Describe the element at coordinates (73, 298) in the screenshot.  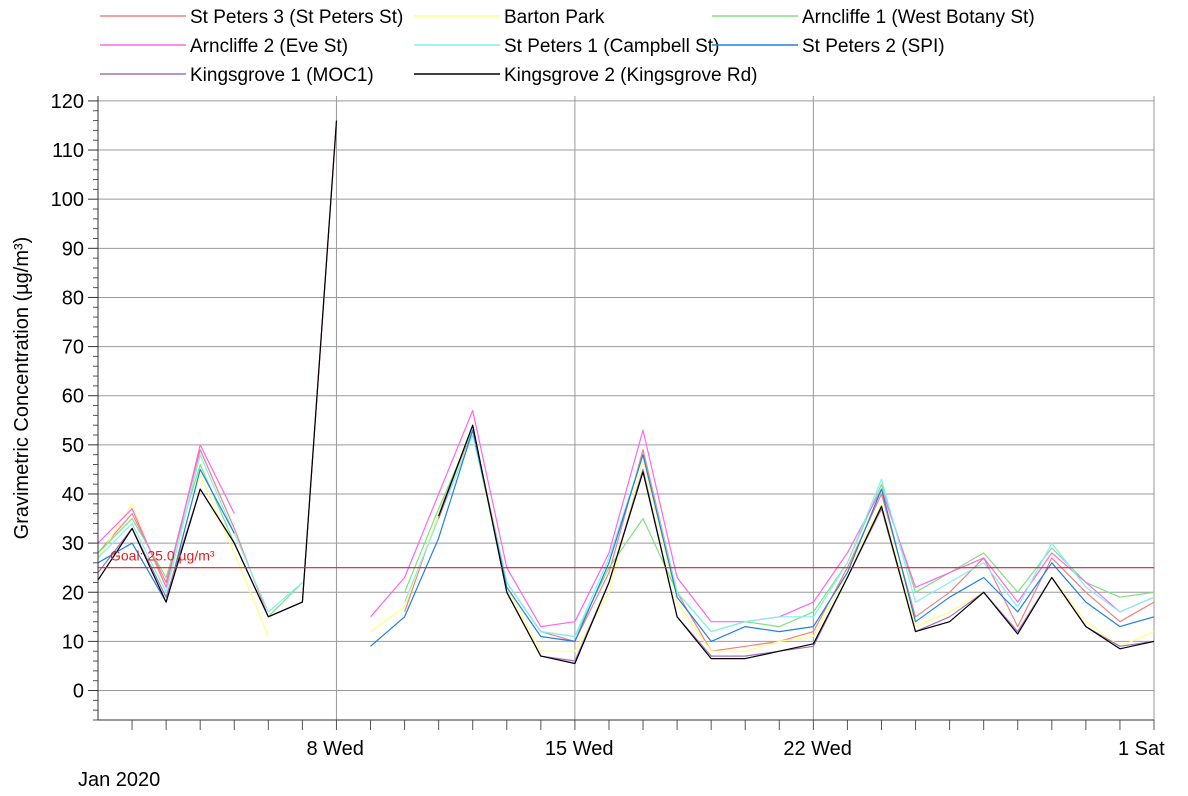
I see `y-tick-label: 80` at that location.